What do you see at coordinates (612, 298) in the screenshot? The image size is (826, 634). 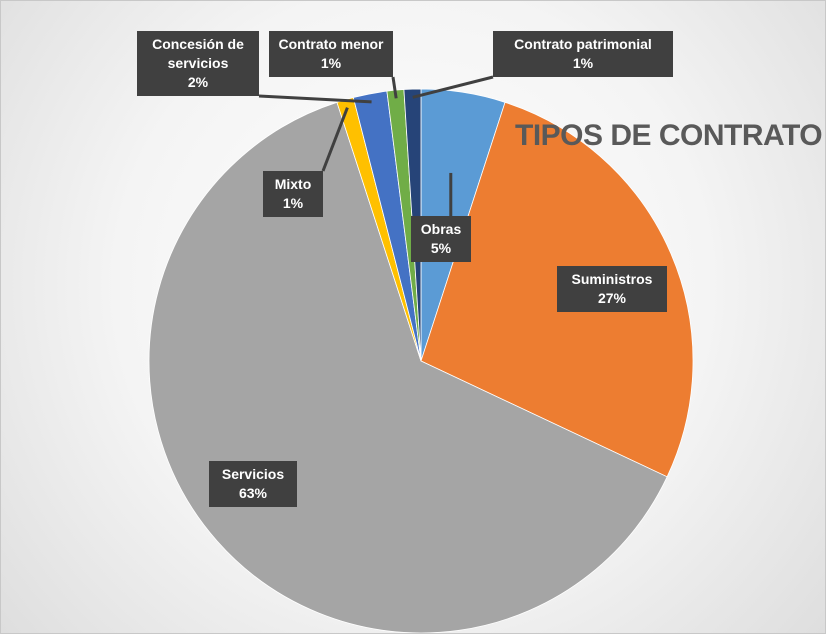 I see `label-value: 27%` at bounding box center [612, 298].